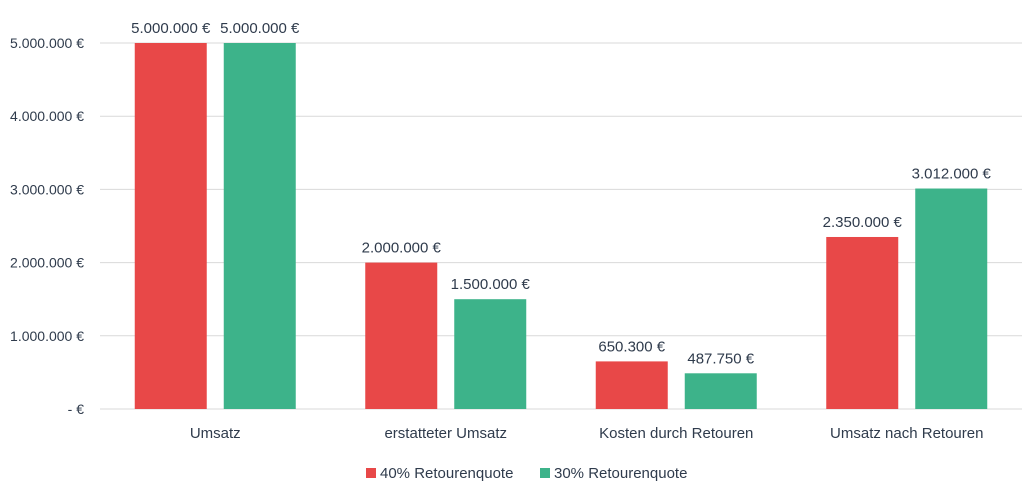  Describe the element at coordinates (47, 336) in the screenshot. I see `y-tick-label: 1.000.000 €` at that location.